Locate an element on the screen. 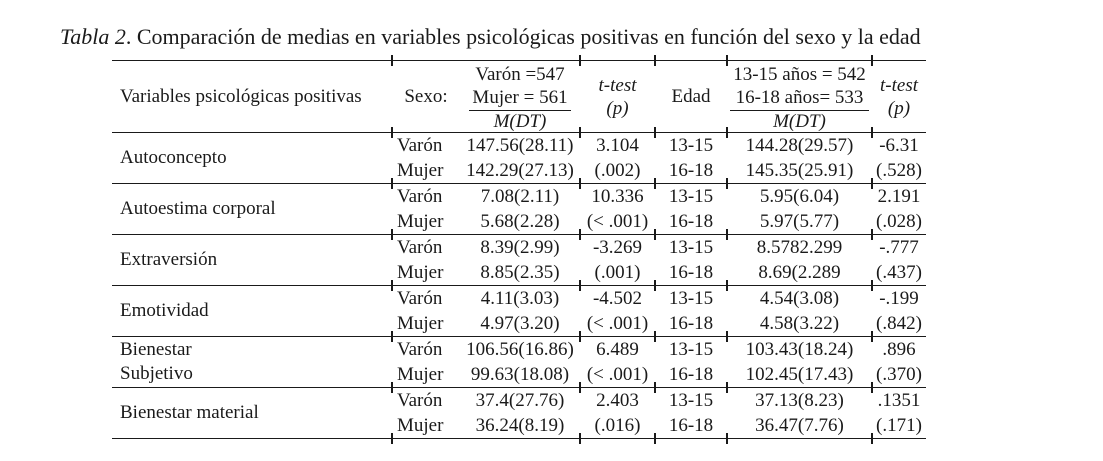 The width and height of the screenshot is (1103, 461). cell-ttest-edad: (.171) is located at coordinates (898, 428).